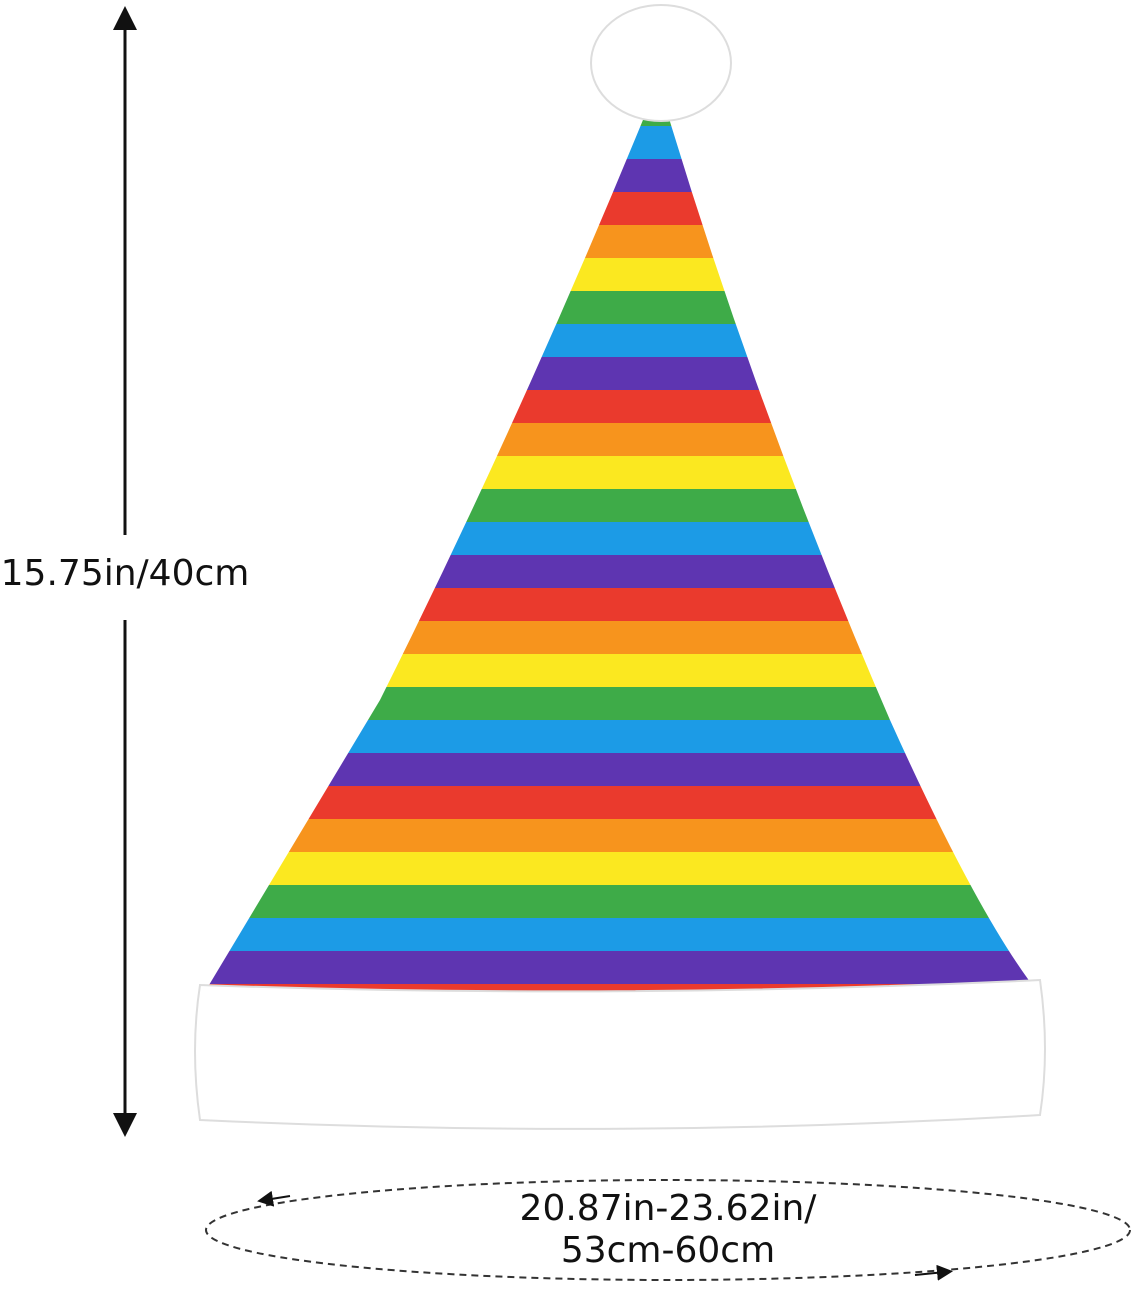  I want to click on hat-brim, so click(620, 1054).